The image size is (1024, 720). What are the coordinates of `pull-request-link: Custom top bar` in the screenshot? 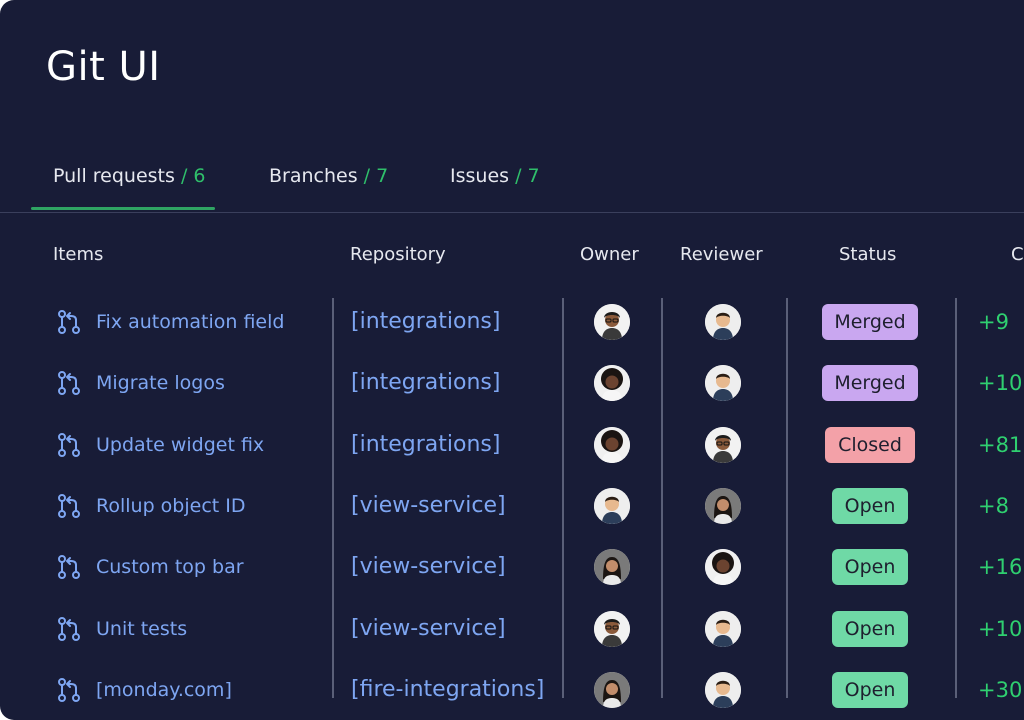 It's located at (150, 567).